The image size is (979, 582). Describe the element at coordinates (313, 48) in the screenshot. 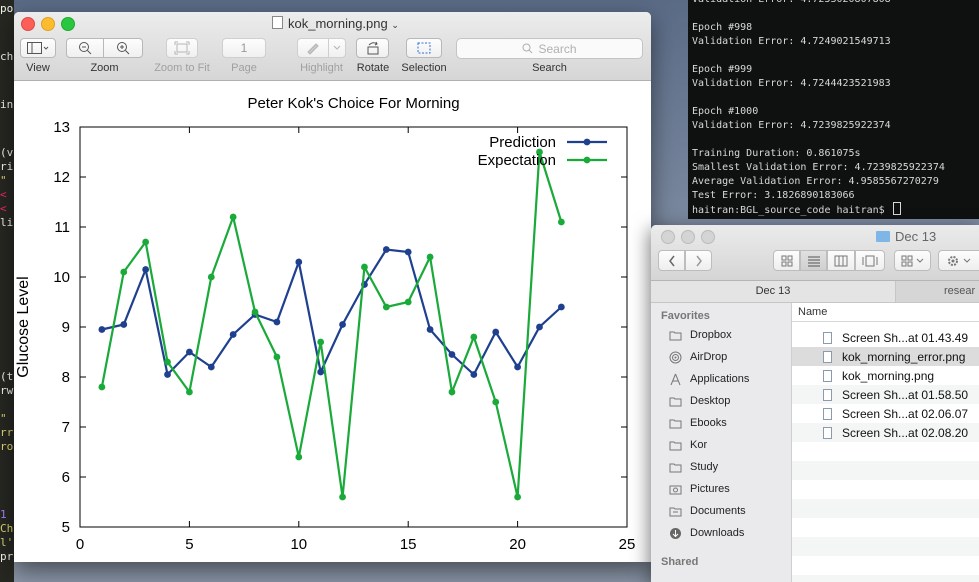

I see `highlight-button` at that location.